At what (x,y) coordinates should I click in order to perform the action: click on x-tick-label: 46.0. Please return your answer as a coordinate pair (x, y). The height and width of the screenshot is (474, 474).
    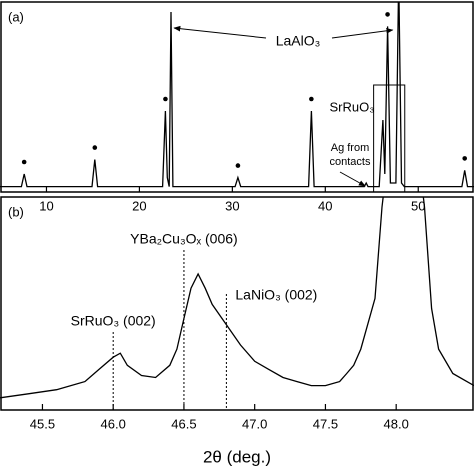
    Looking at the image, I should click on (113, 423).